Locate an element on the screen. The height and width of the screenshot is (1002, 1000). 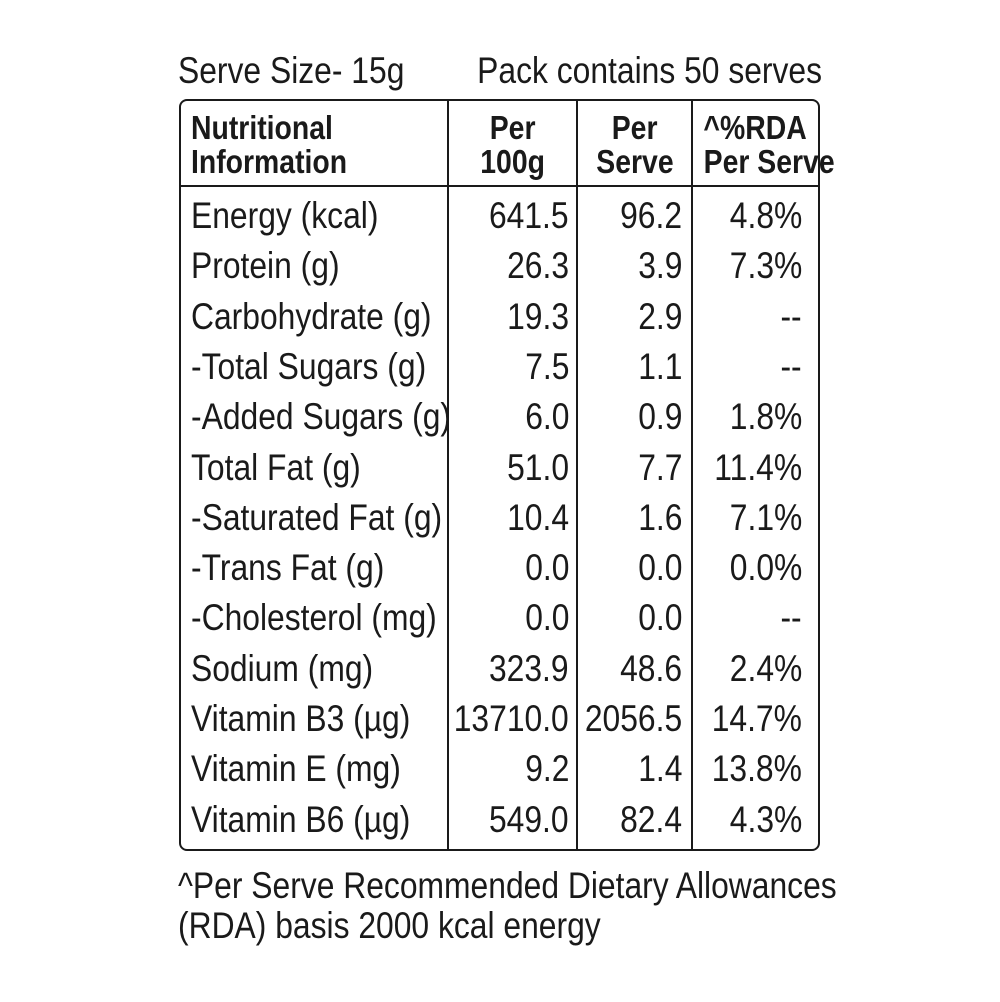
per-100g-cell-text: 7.5 is located at coordinates (546, 366).